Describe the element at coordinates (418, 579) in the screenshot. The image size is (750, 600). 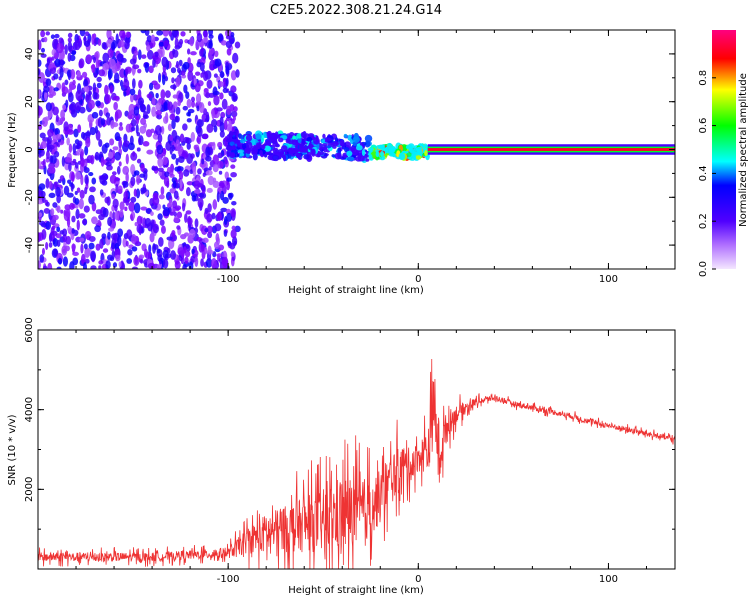
I see `x-tick-label: 0` at that location.